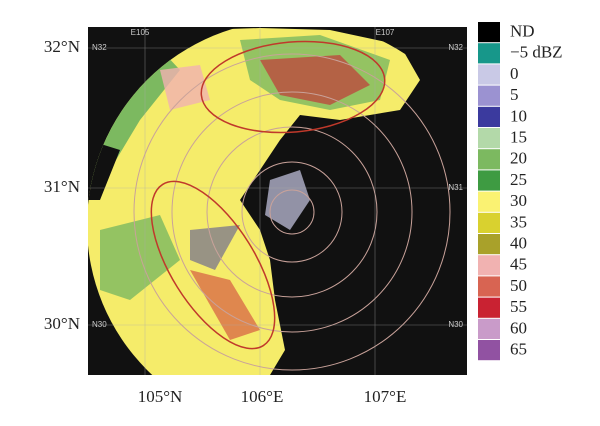 The image size is (600, 426). What do you see at coordinates (518, 285) in the screenshot?
I see `legend-label: 50` at bounding box center [518, 285].